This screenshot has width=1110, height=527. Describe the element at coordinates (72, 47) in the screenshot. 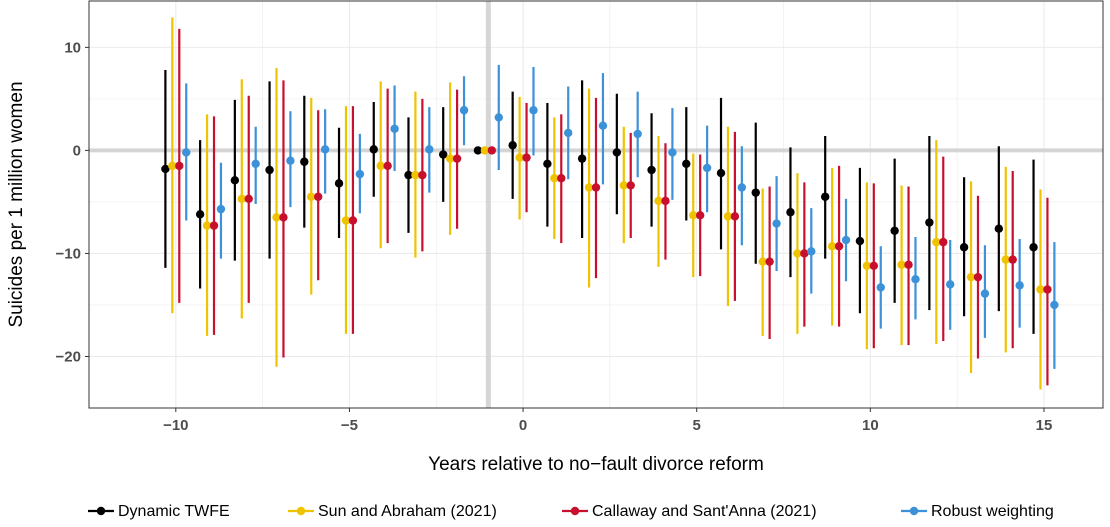

I see `y-tick-label: 10` at that location.